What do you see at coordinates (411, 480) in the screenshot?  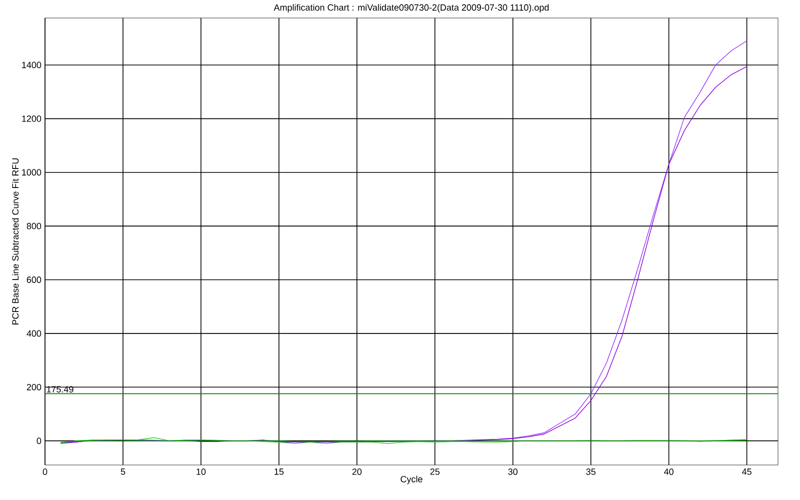 I see `x-axis-title: Cycle` at bounding box center [411, 480].